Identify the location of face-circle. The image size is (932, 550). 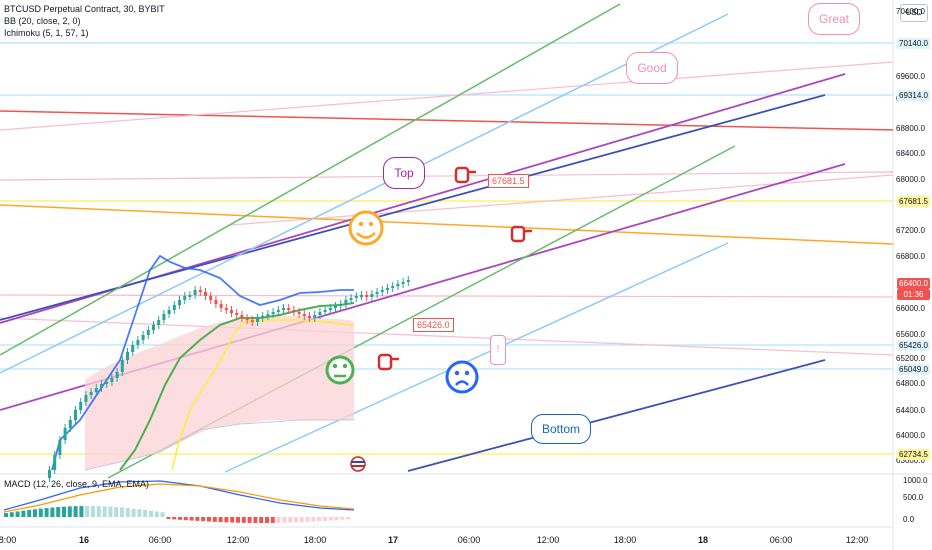
(366, 228).